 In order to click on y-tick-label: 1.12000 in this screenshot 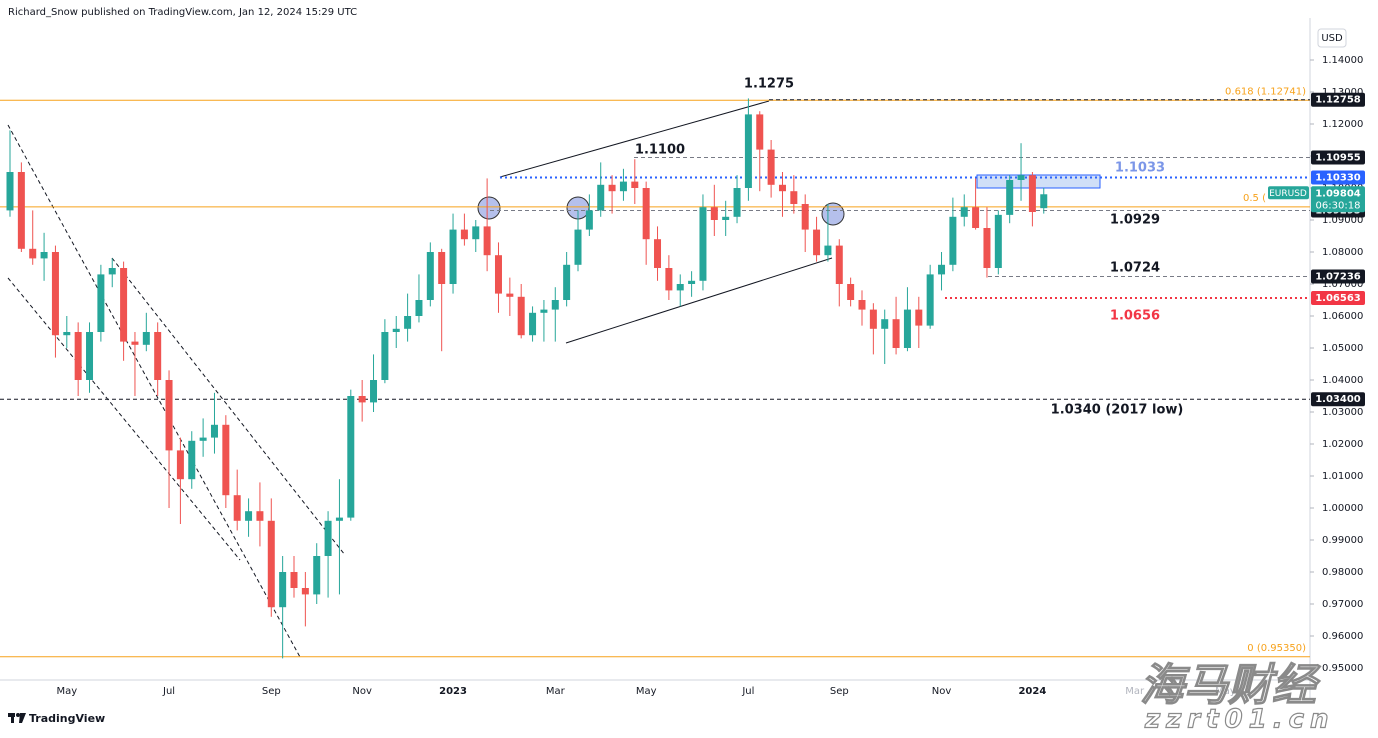, I will do `click(1342, 124)`.